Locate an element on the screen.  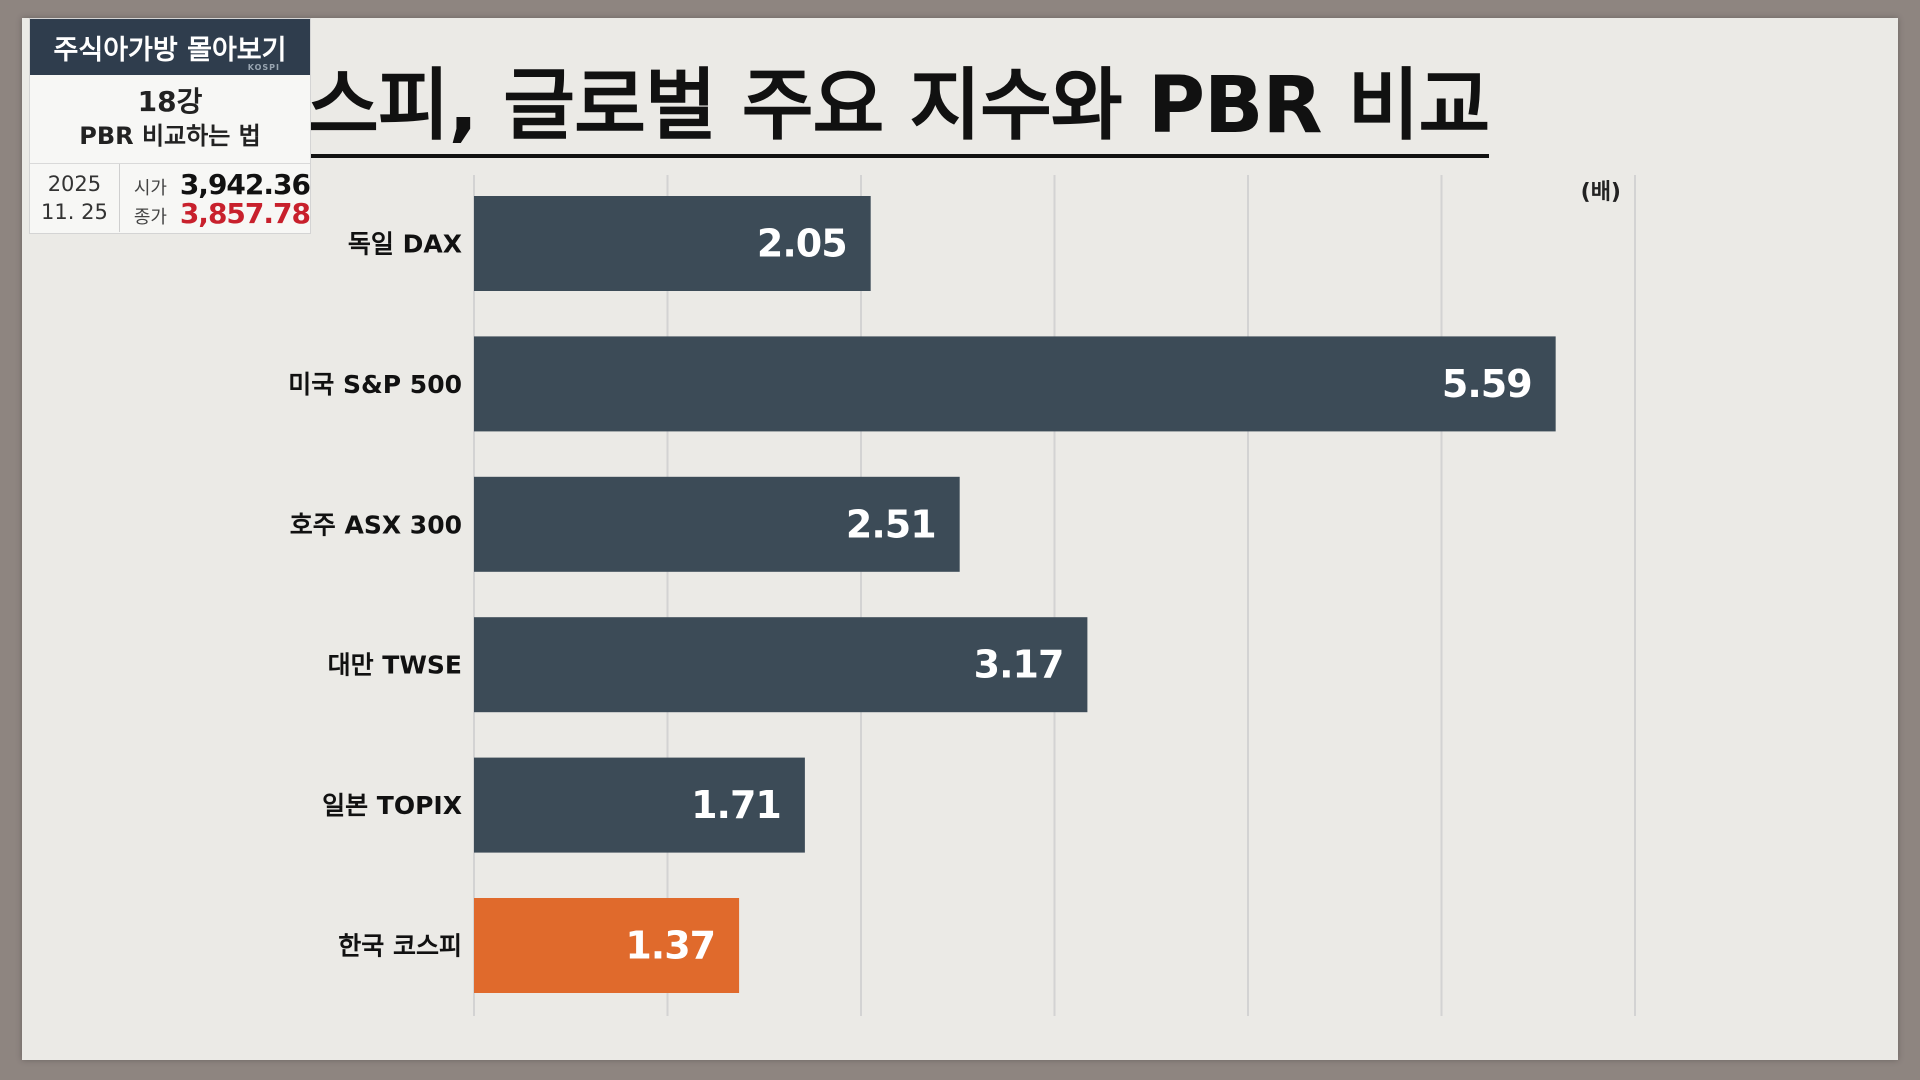
data-label: 1.37 is located at coordinates (670, 946).